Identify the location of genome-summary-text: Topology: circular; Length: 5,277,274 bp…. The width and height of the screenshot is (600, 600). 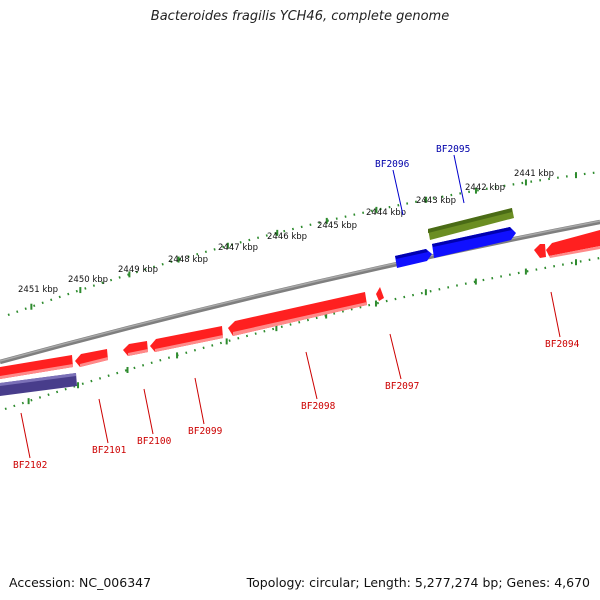
(418, 582).